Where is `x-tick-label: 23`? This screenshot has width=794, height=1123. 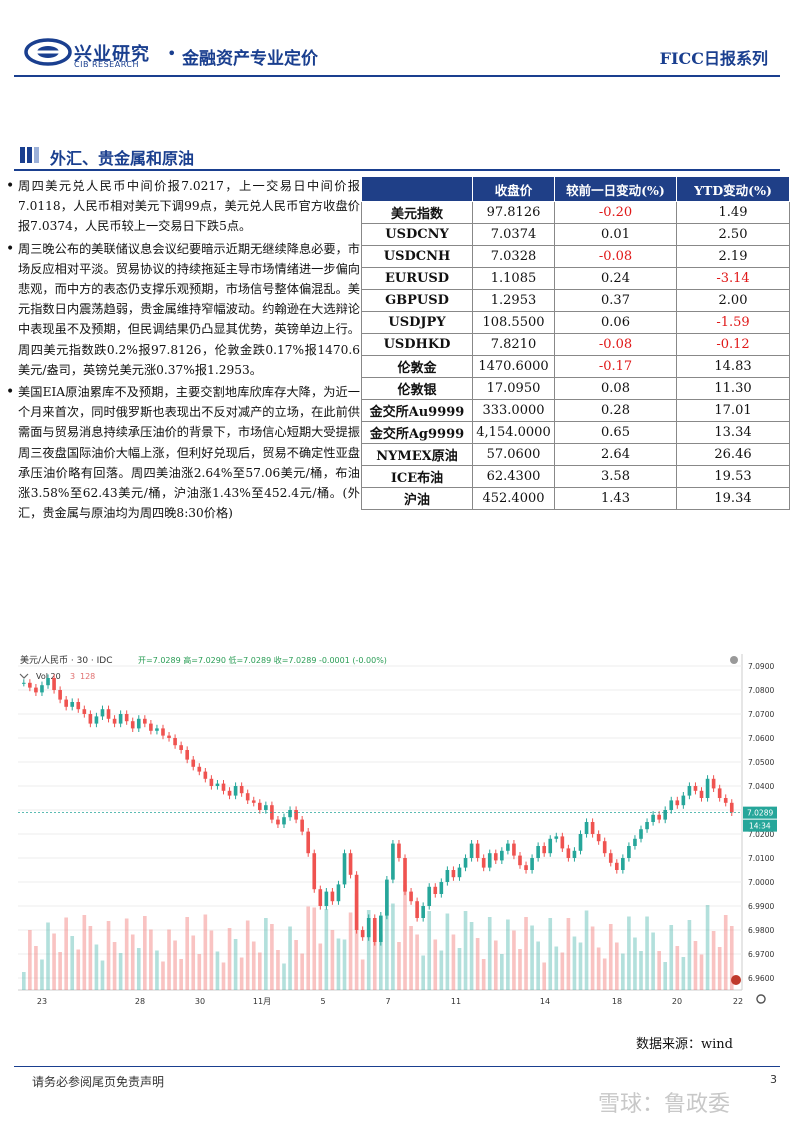
x-tick-label: 23 is located at coordinates (42, 1001).